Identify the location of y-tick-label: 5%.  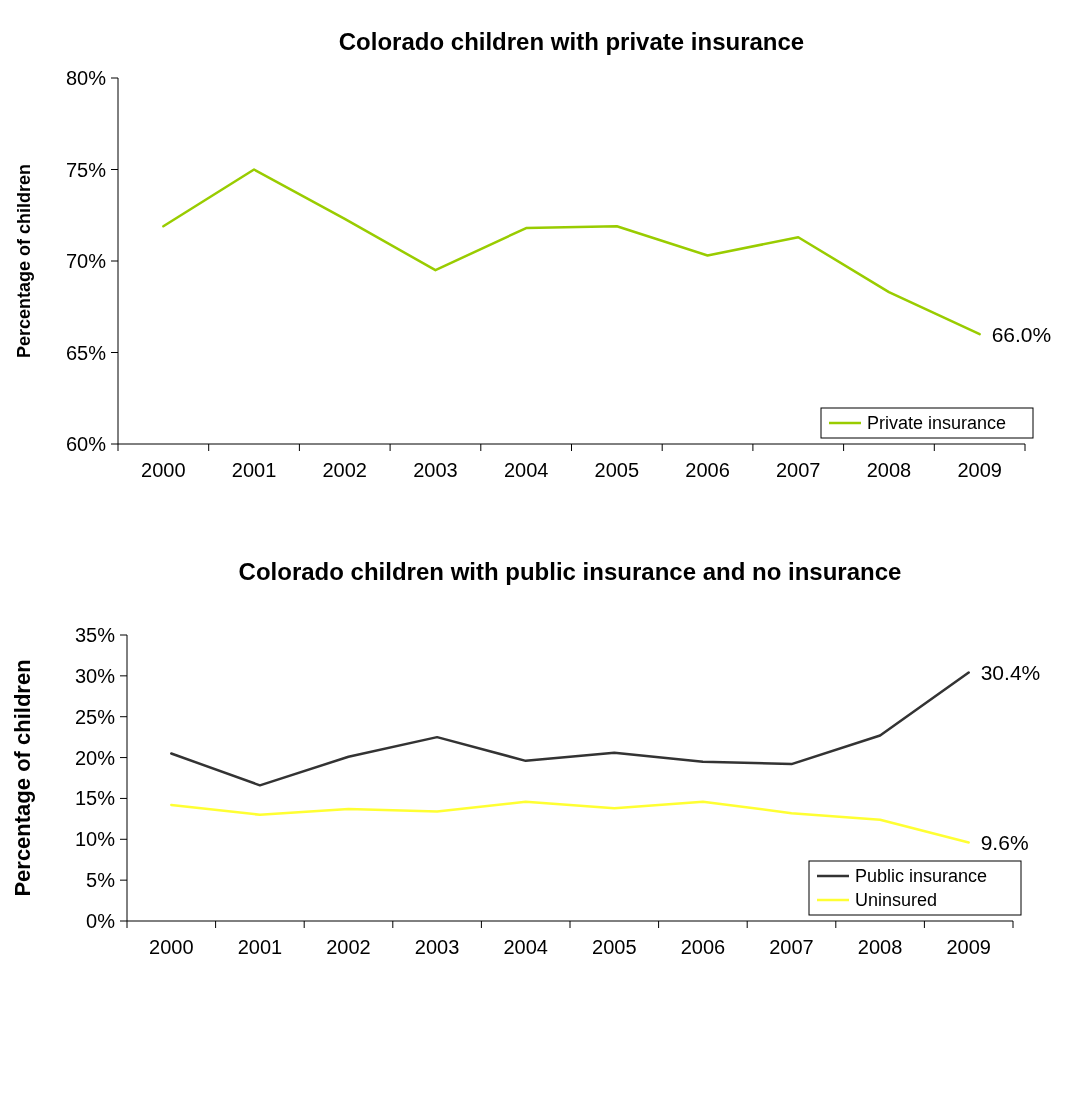
(101, 880).